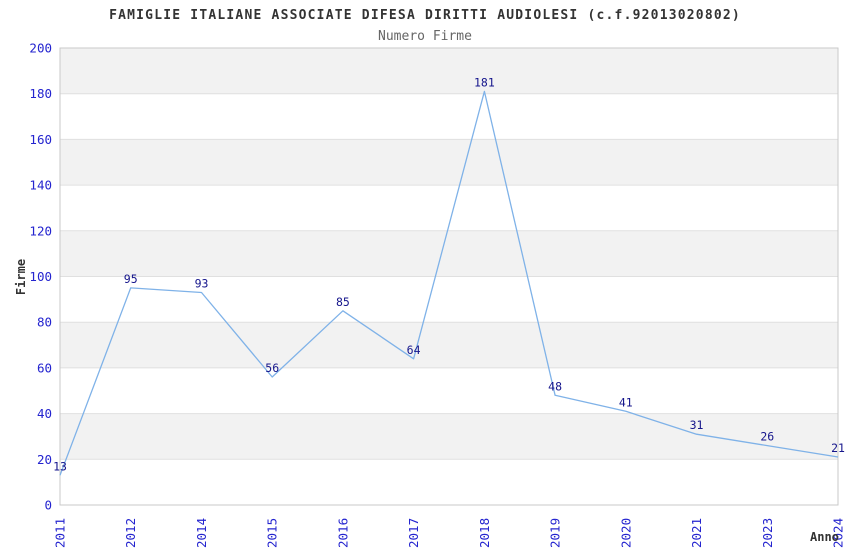 This screenshot has height=550, width=850. Describe the element at coordinates (40, 185) in the screenshot. I see `y-tick-label: 140` at that location.